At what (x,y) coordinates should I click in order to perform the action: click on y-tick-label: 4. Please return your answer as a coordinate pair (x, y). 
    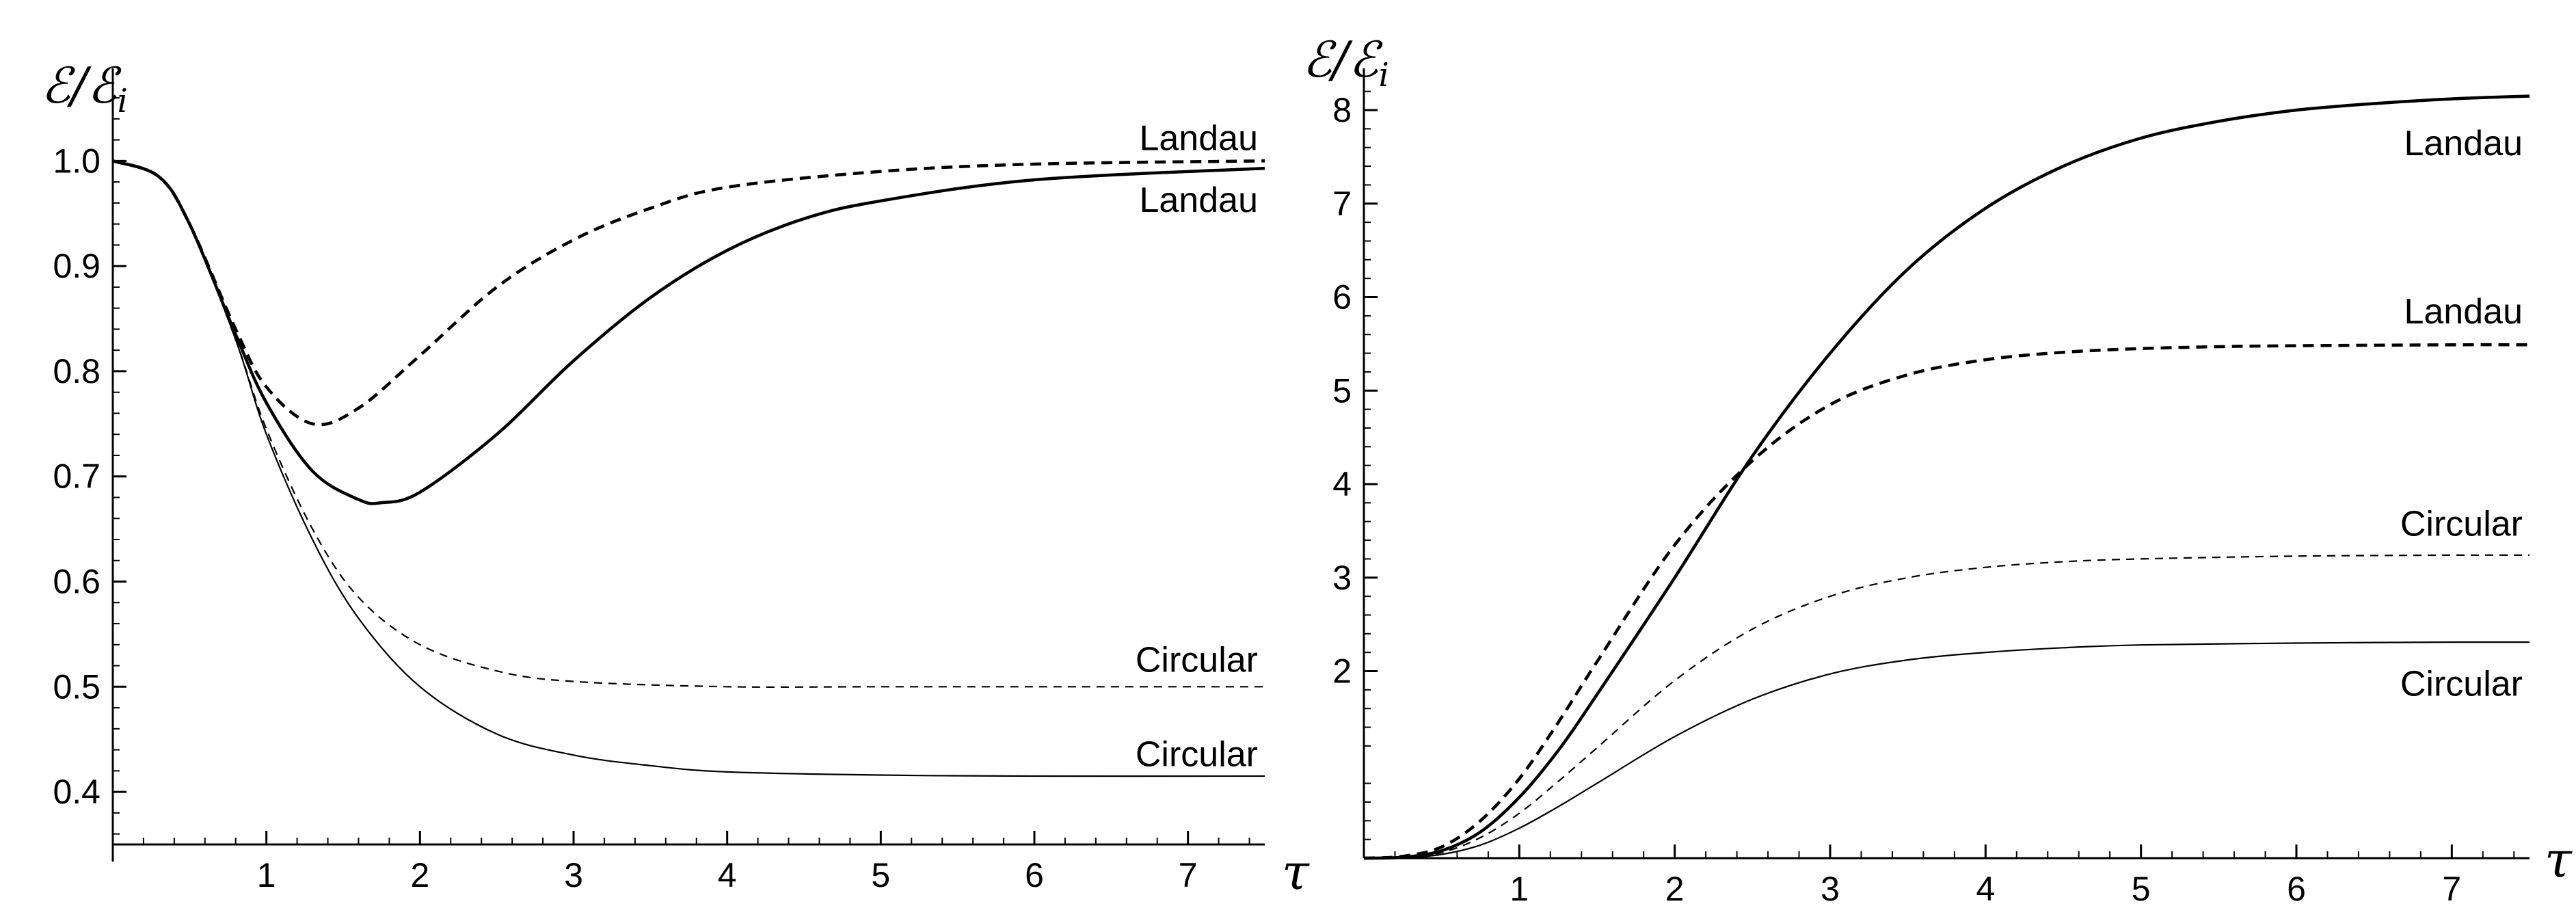
    Looking at the image, I should click on (1342, 484).